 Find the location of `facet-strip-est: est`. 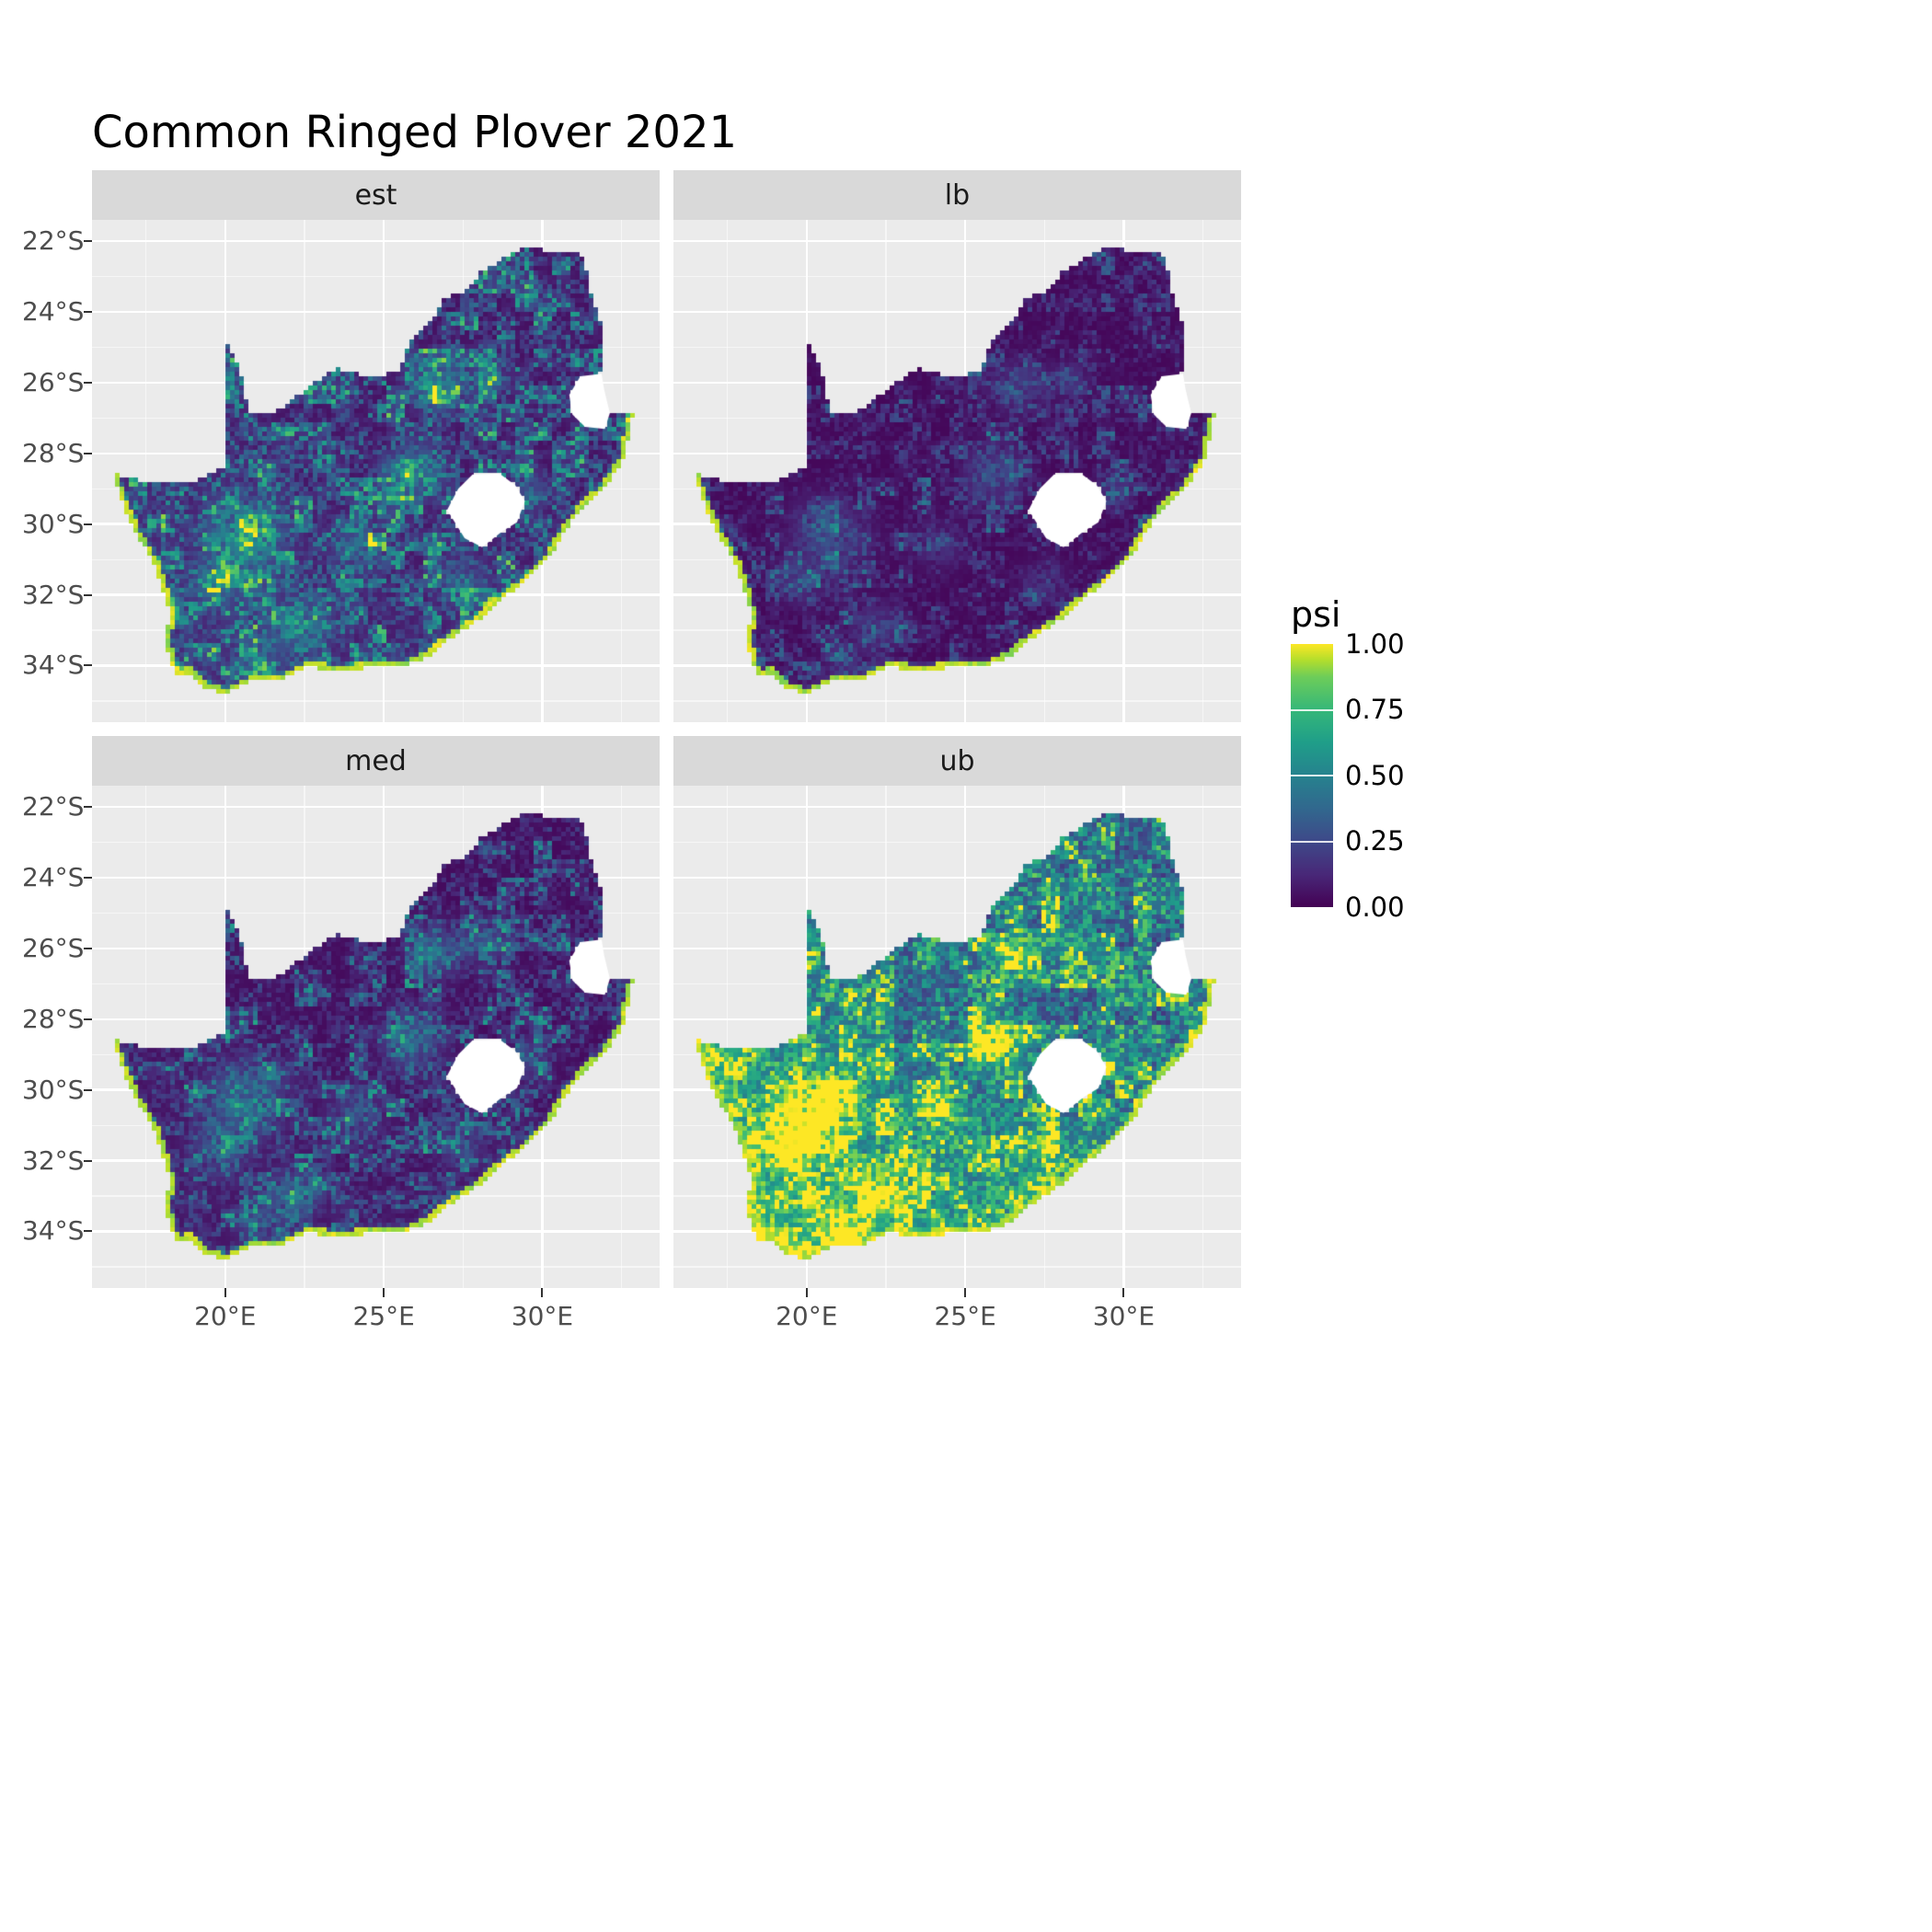

facet-strip-est: est is located at coordinates (376, 195).